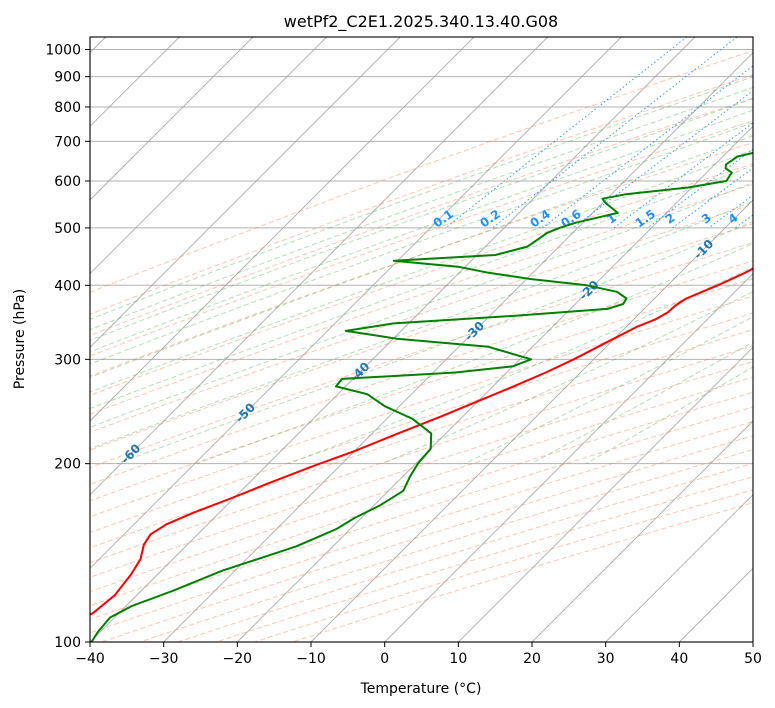  Describe the element at coordinates (769, 218) in the screenshot. I see `mixing-ratio-label: 6` at that location.